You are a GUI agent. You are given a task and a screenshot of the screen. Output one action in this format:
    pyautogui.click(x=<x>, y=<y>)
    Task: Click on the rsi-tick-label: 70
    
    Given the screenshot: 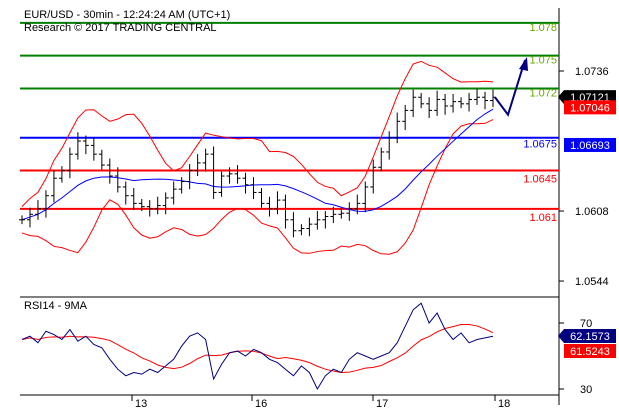 What is the action you would take?
    pyautogui.click(x=586, y=324)
    